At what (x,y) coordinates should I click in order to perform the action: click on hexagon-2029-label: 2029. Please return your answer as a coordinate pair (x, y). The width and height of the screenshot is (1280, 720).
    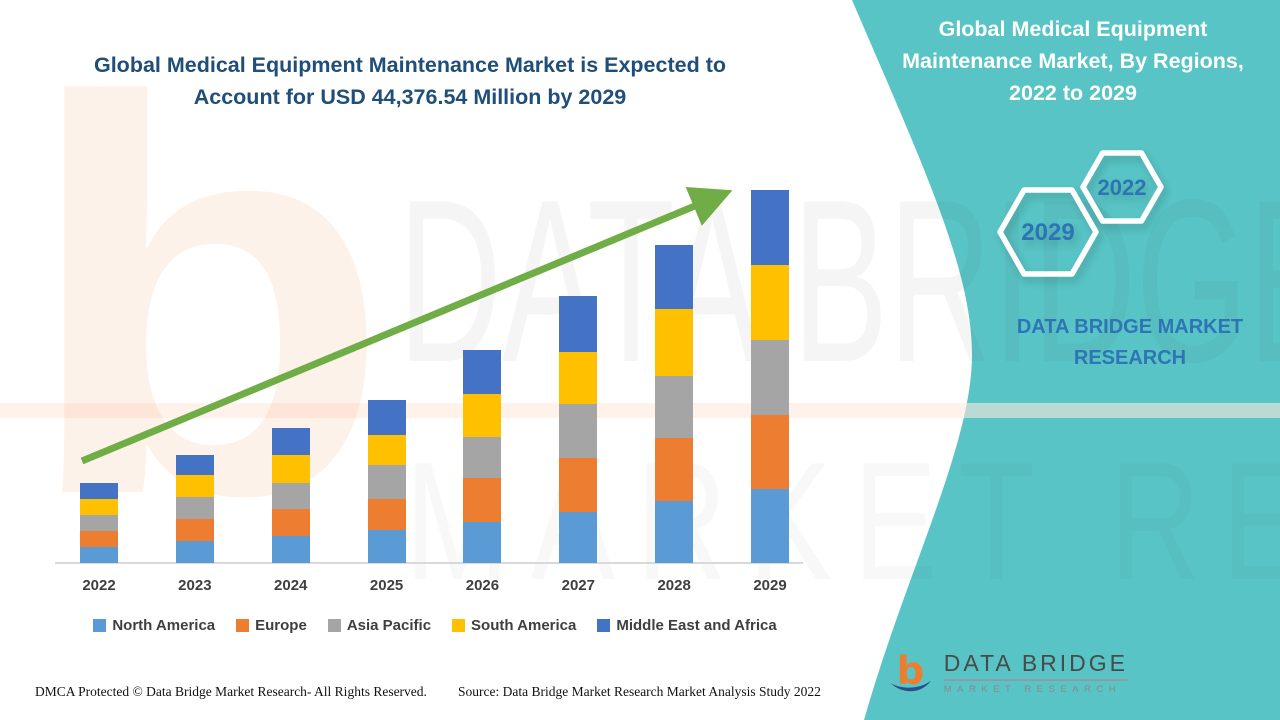
    Looking at the image, I should click on (1047, 232).